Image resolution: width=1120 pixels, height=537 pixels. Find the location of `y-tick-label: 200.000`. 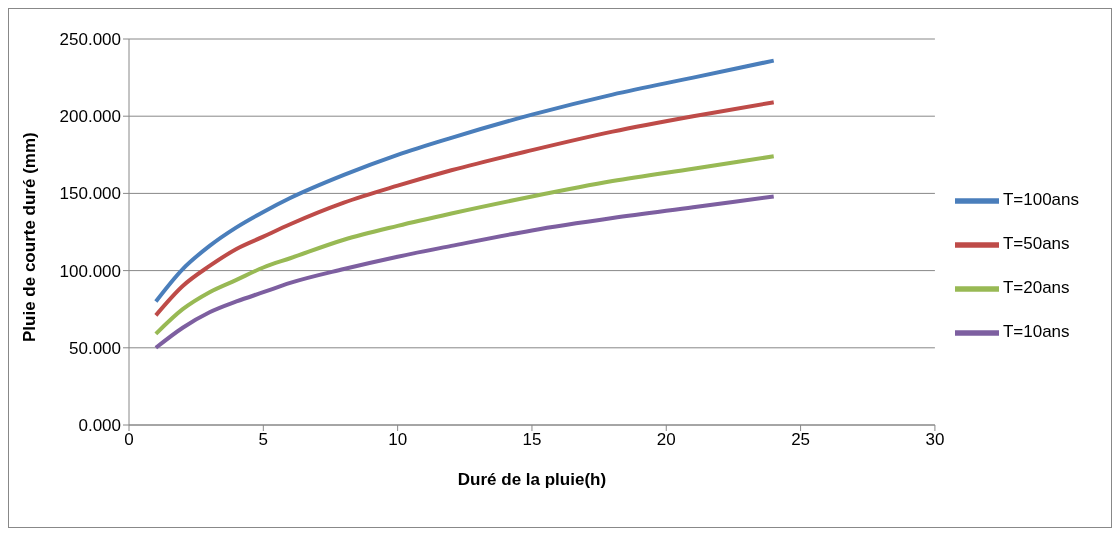

y-tick-label: 200.000 is located at coordinates (90, 117).